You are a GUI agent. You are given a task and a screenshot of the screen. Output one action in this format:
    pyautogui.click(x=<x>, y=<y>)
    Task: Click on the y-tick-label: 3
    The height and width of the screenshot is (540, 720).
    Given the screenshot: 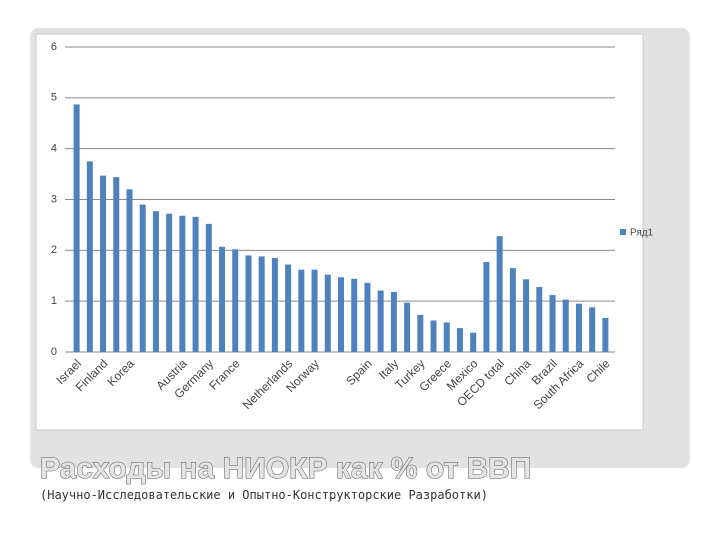 What is the action you would take?
    pyautogui.click(x=54, y=199)
    